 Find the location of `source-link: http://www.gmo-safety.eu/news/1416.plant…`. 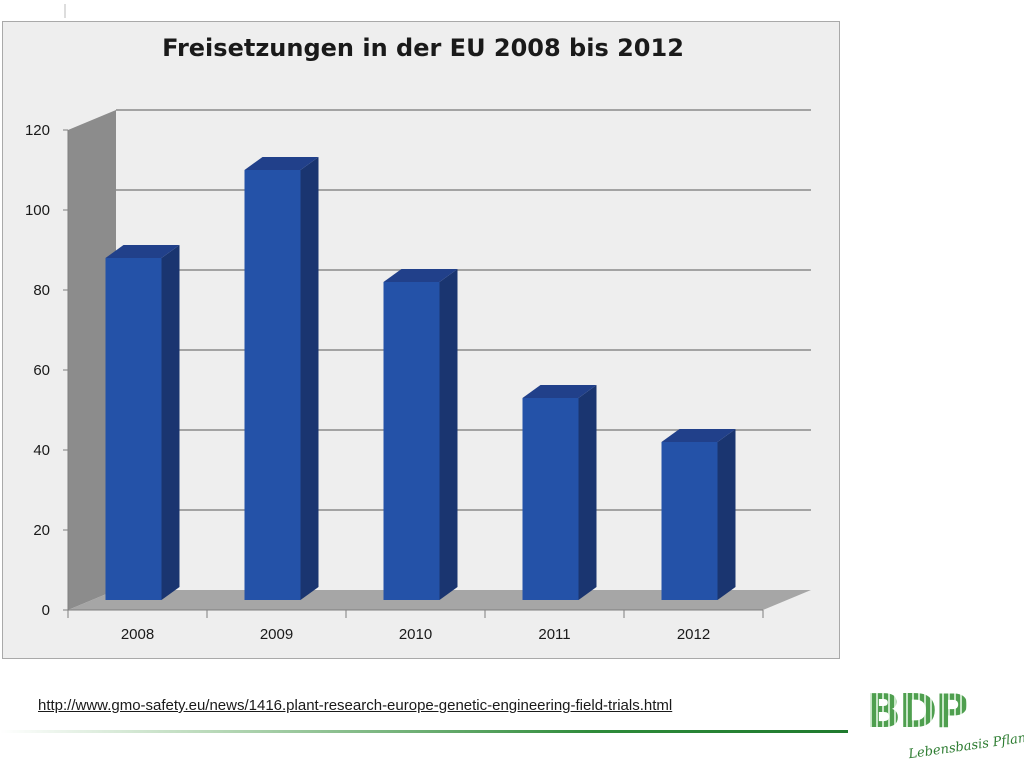

source-link: http://www.gmo-safety.eu/news/1416.plant… is located at coordinates (355, 705).